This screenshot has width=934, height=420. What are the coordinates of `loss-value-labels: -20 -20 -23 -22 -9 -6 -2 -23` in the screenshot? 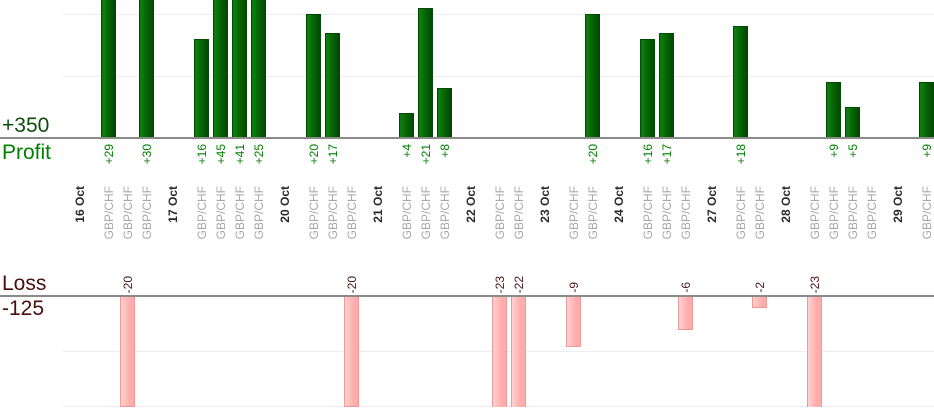 It's located at (467, 263).